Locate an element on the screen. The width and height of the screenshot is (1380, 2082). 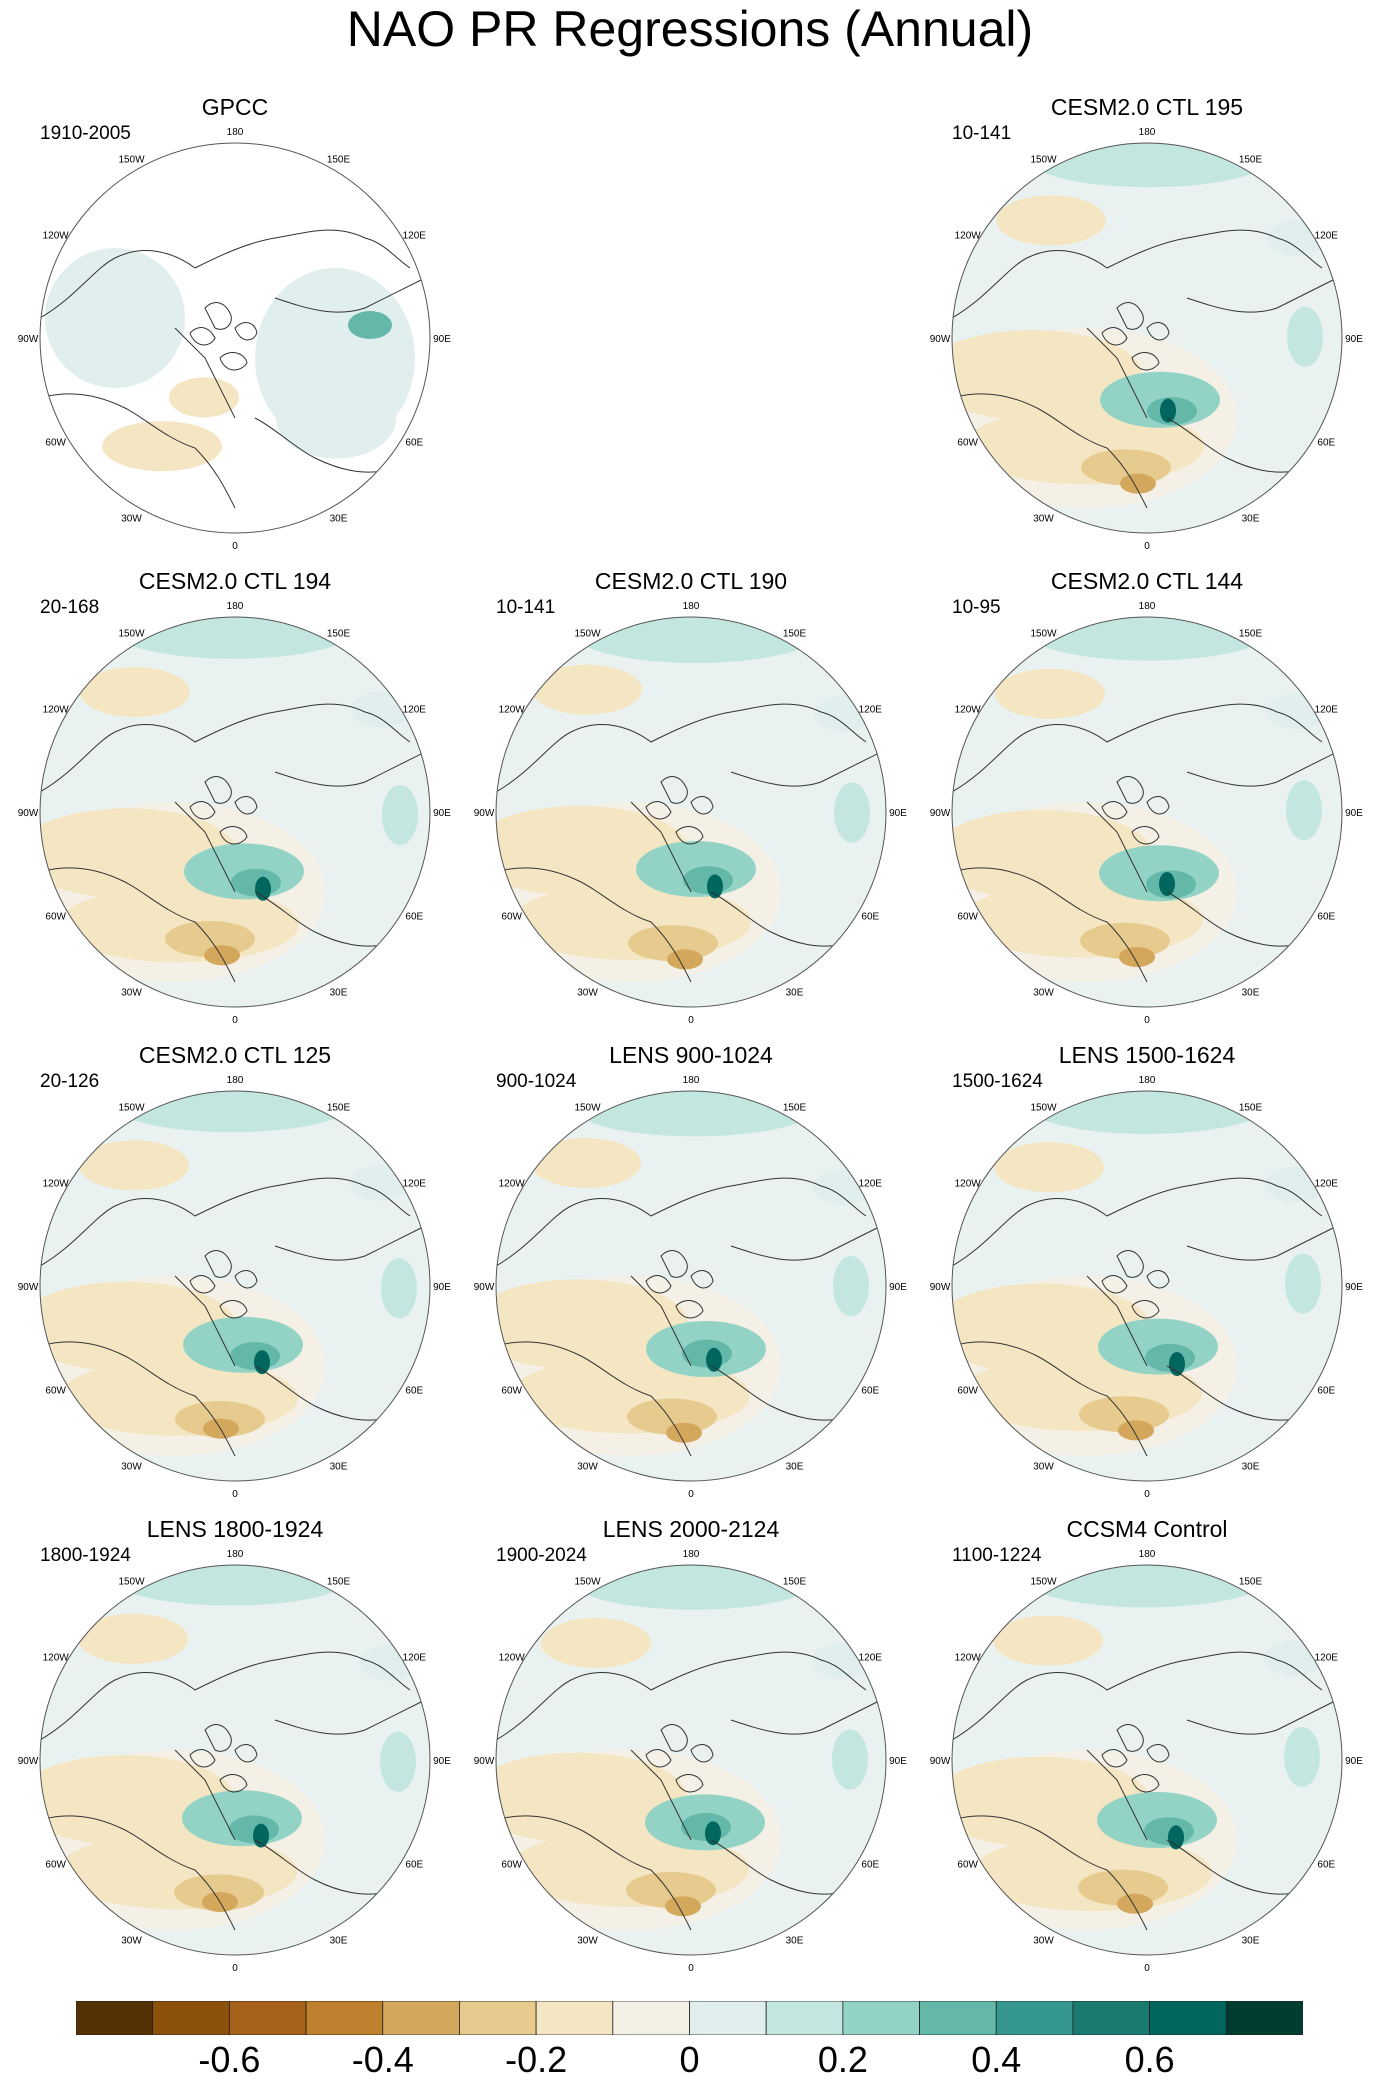
panel-title: LENS 2000-2124 is located at coordinates (691, 1529).